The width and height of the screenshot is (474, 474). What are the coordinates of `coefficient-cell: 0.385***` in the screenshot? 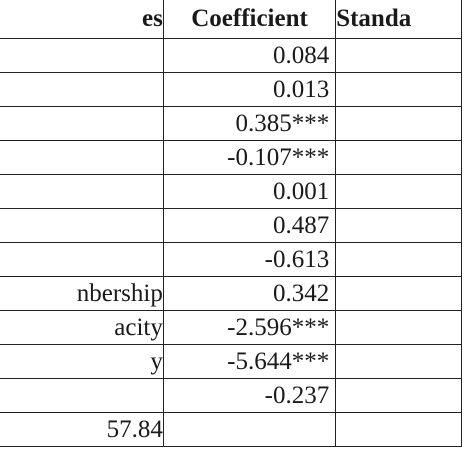 It's located at (249, 123).